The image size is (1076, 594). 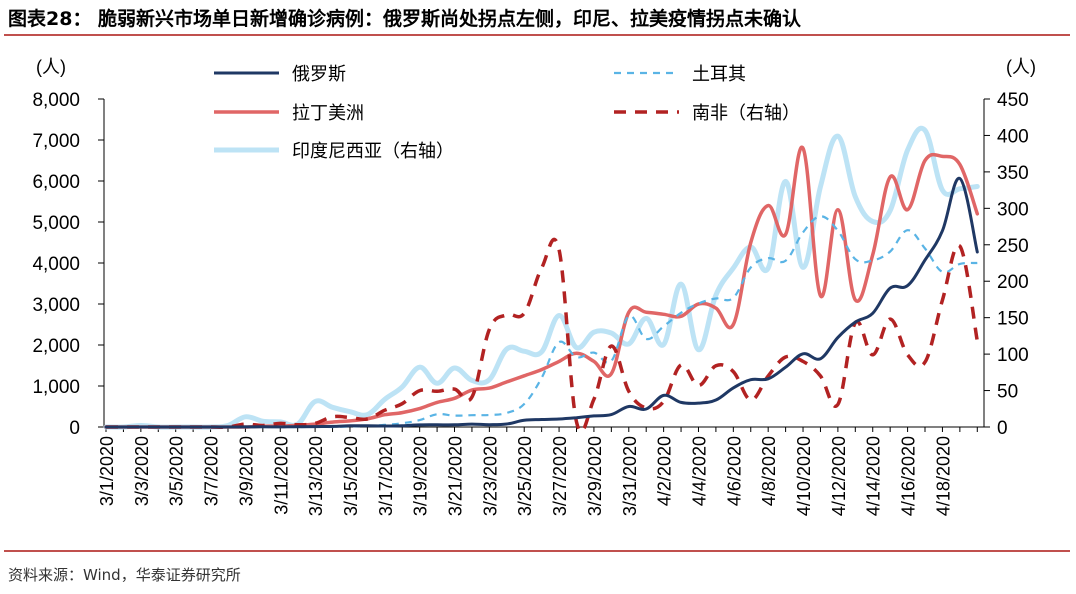 What do you see at coordinates (1013, 246) in the screenshot?
I see `right-tick-label: 250` at bounding box center [1013, 246].